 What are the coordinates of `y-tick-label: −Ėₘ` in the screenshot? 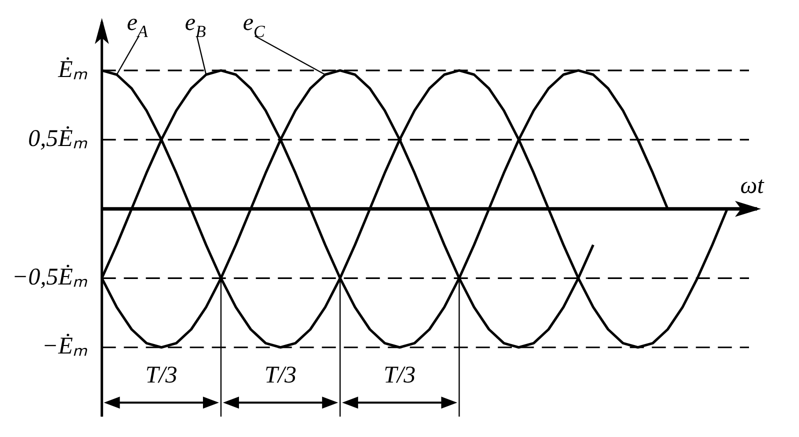 It's located at (65, 347).